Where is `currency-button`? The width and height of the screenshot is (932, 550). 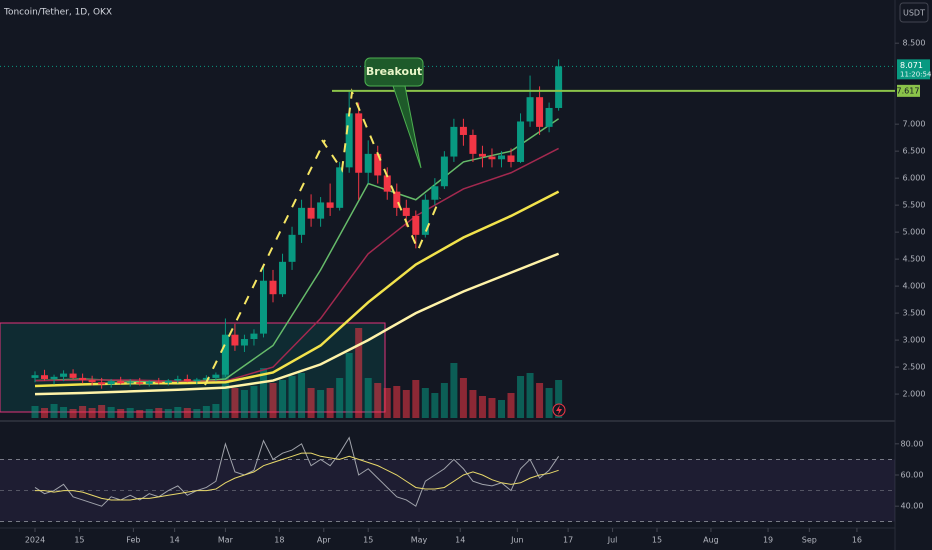 currency-button is located at coordinates (914, 12).